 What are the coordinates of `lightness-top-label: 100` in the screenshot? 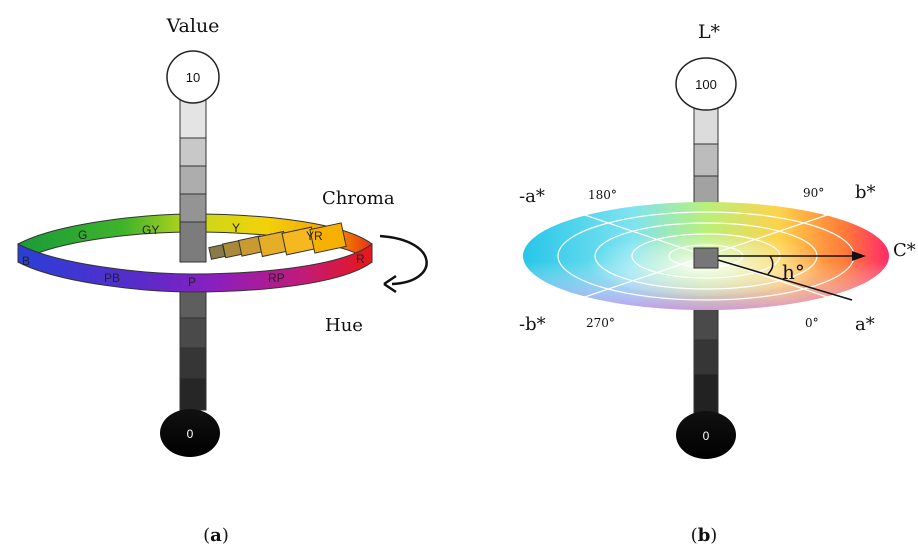 It's located at (706, 84).